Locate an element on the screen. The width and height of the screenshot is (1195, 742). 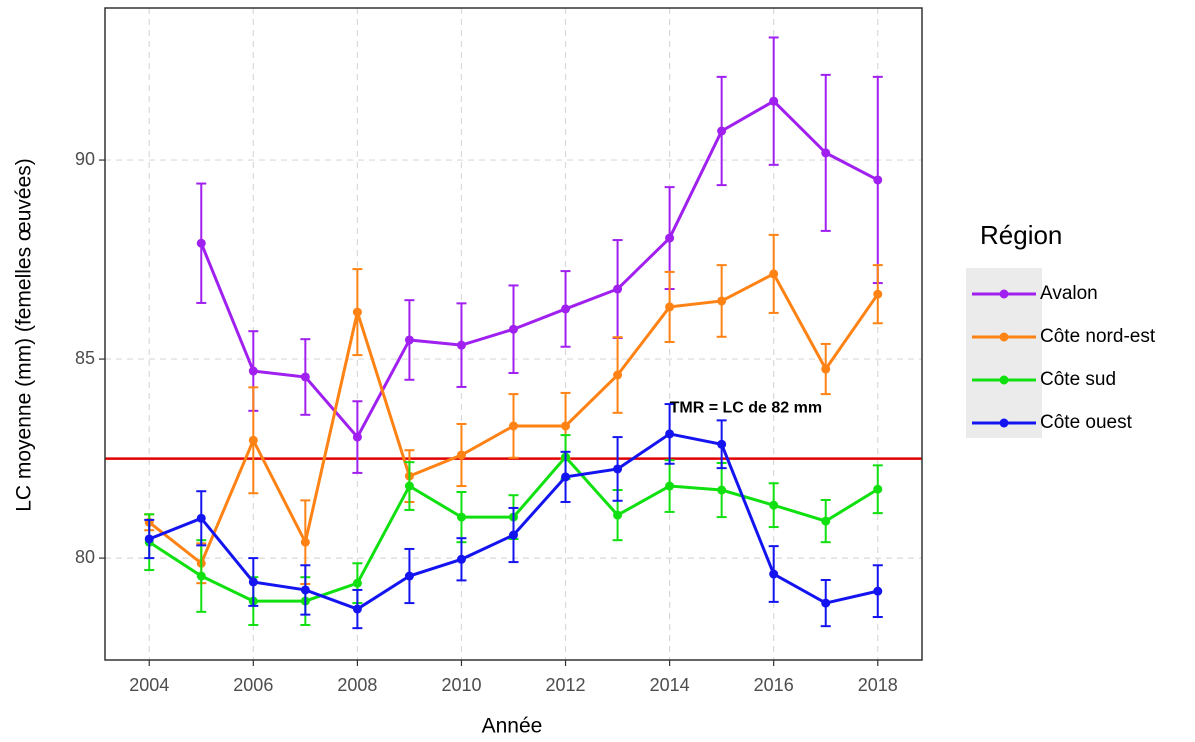
legend-label: Côte nord-est is located at coordinates (1098, 336).